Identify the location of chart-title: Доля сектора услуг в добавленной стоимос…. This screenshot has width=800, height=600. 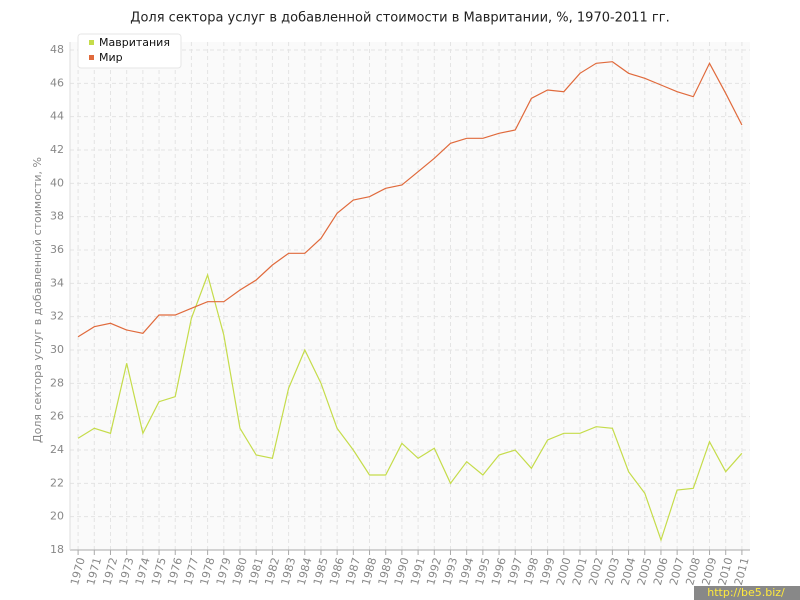
(399, 18).